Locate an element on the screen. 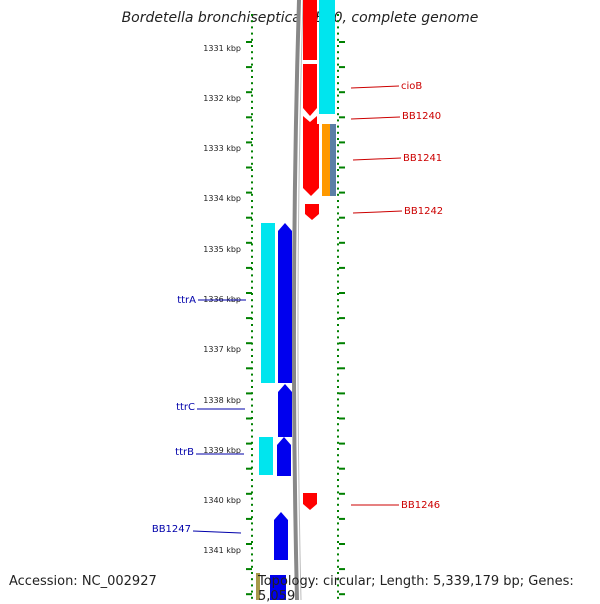  genome-backbone-shade is located at coordinates (300, 300).